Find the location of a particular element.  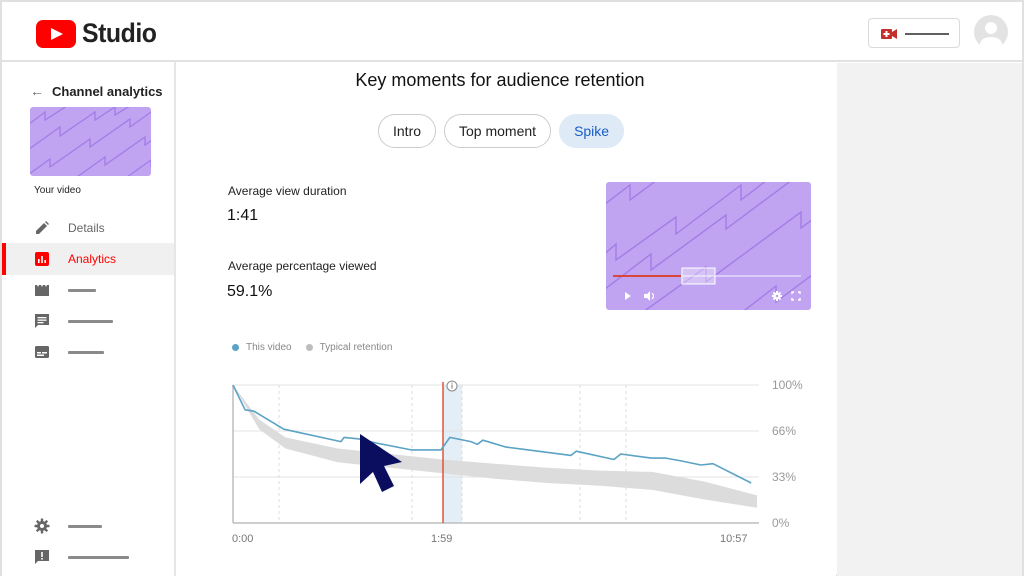

clapperboard-icon is located at coordinates (42, 290).